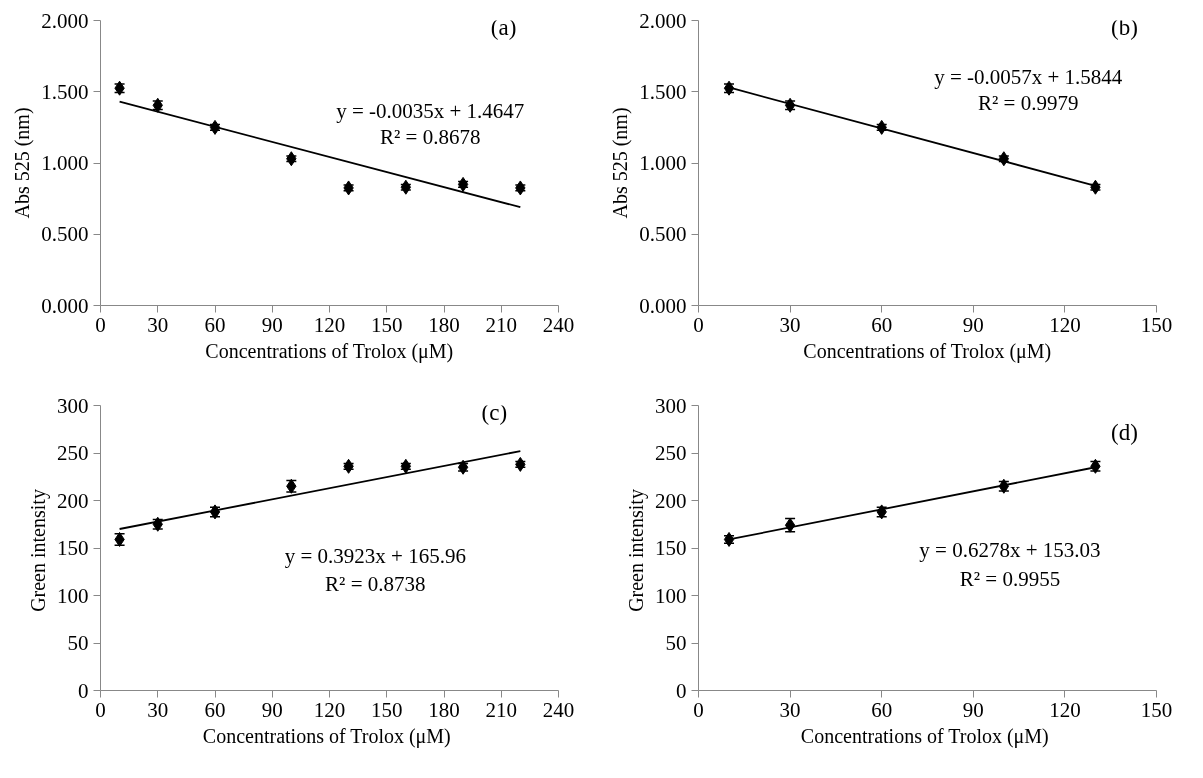  Describe the element at coordinates (375, 555) in the screenshot. I see `annotation: y = 0.3923x + 165.96` at that location.